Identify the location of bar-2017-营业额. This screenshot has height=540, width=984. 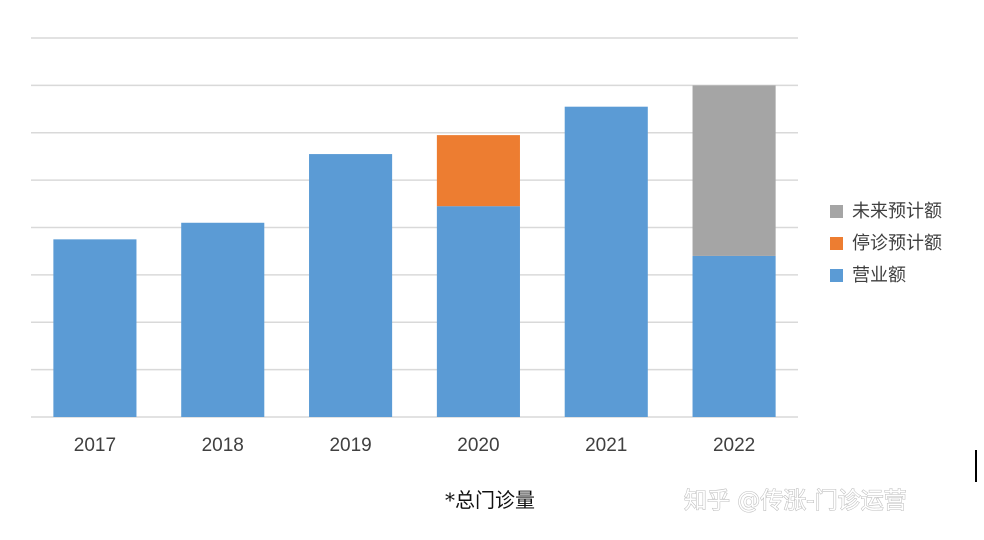
(95, 328).